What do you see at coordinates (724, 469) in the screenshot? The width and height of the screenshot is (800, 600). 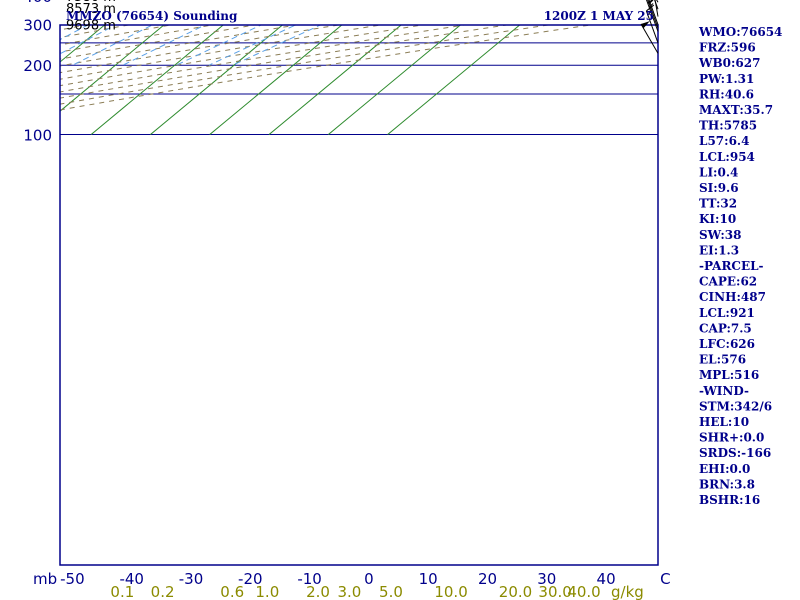 I see `index-value: EHI:0.0` at bounding box center [724, 469].